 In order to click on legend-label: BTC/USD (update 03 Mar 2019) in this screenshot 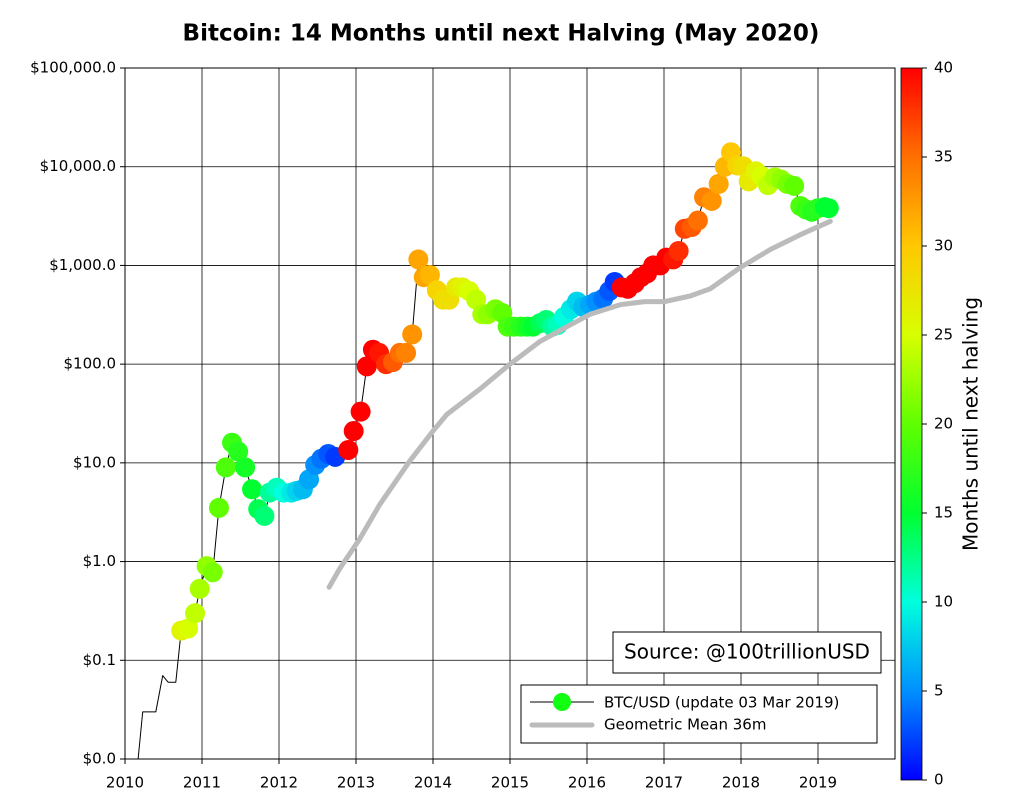, I will do `click(721, 703)`.